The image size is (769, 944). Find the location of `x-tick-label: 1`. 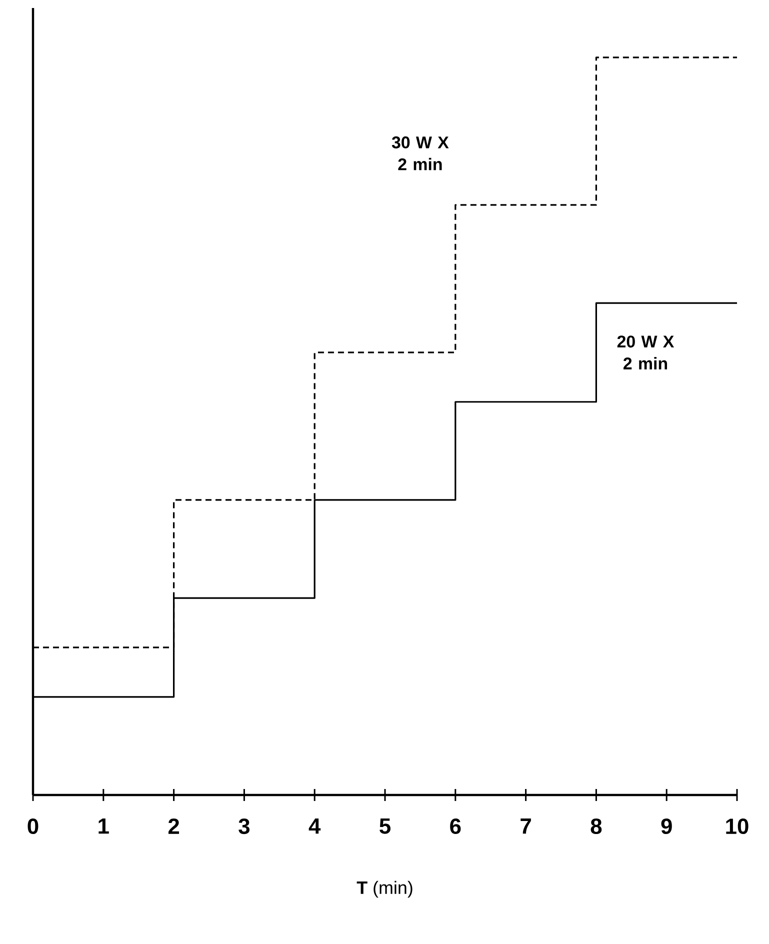

x-tick-label: 1 is located at coordinates (103, 826).